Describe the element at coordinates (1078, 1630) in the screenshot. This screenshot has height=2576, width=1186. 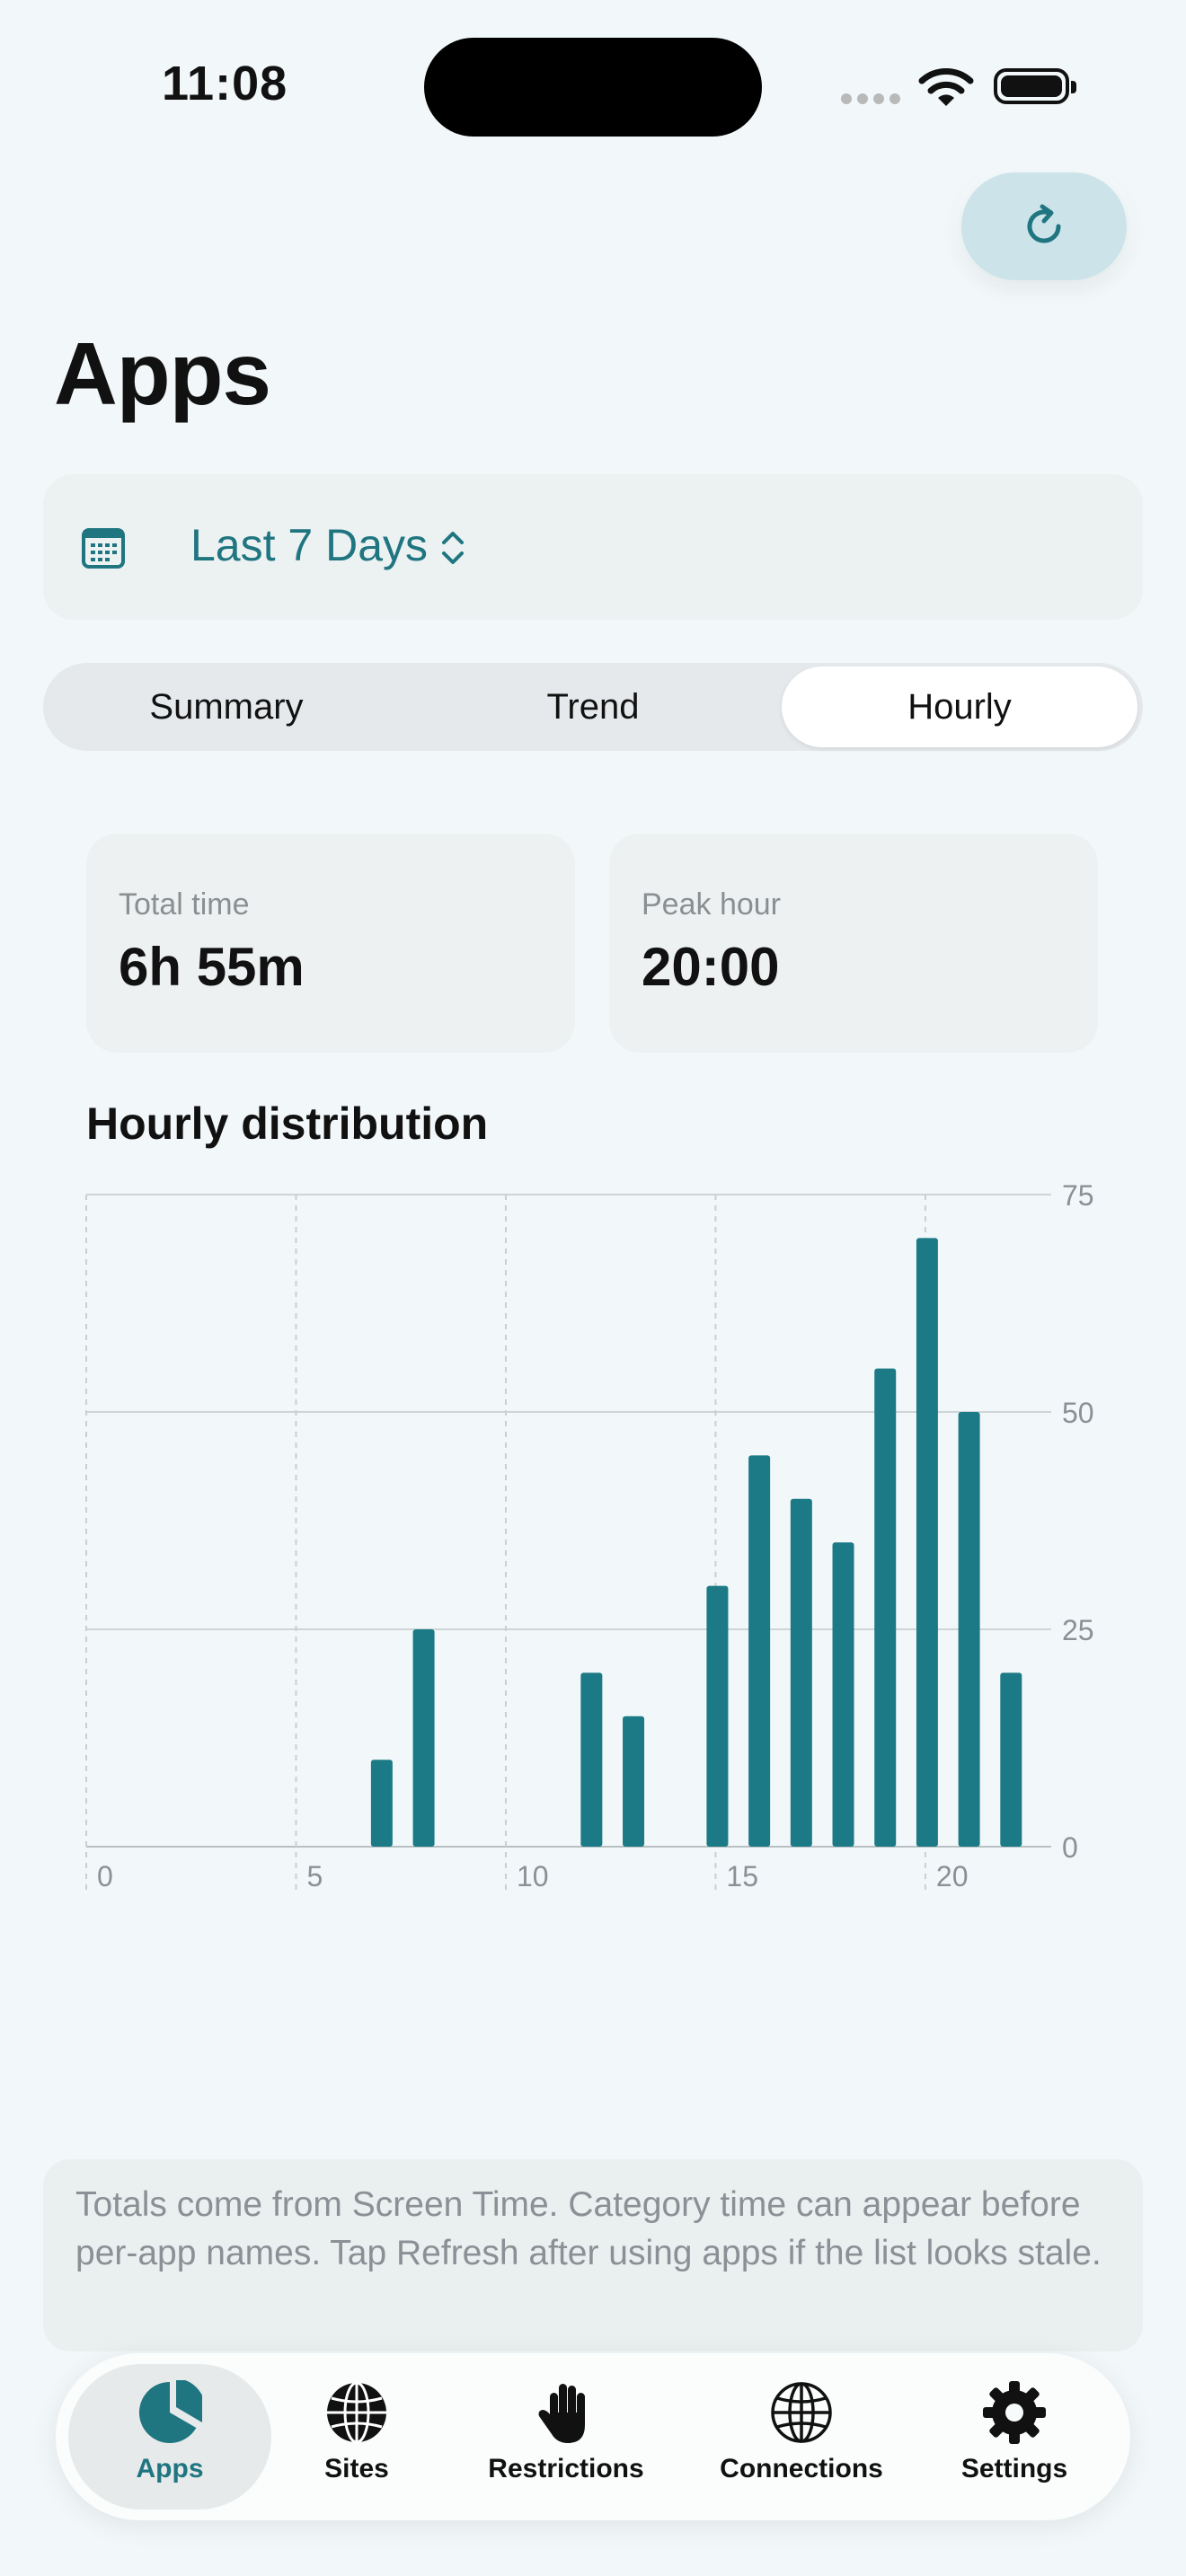
I see `y-tick-label: 25` at that location.